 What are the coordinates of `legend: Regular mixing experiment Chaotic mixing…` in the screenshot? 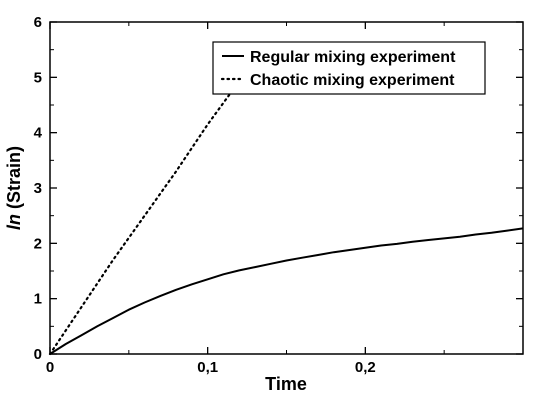 It's located at (349, 68).